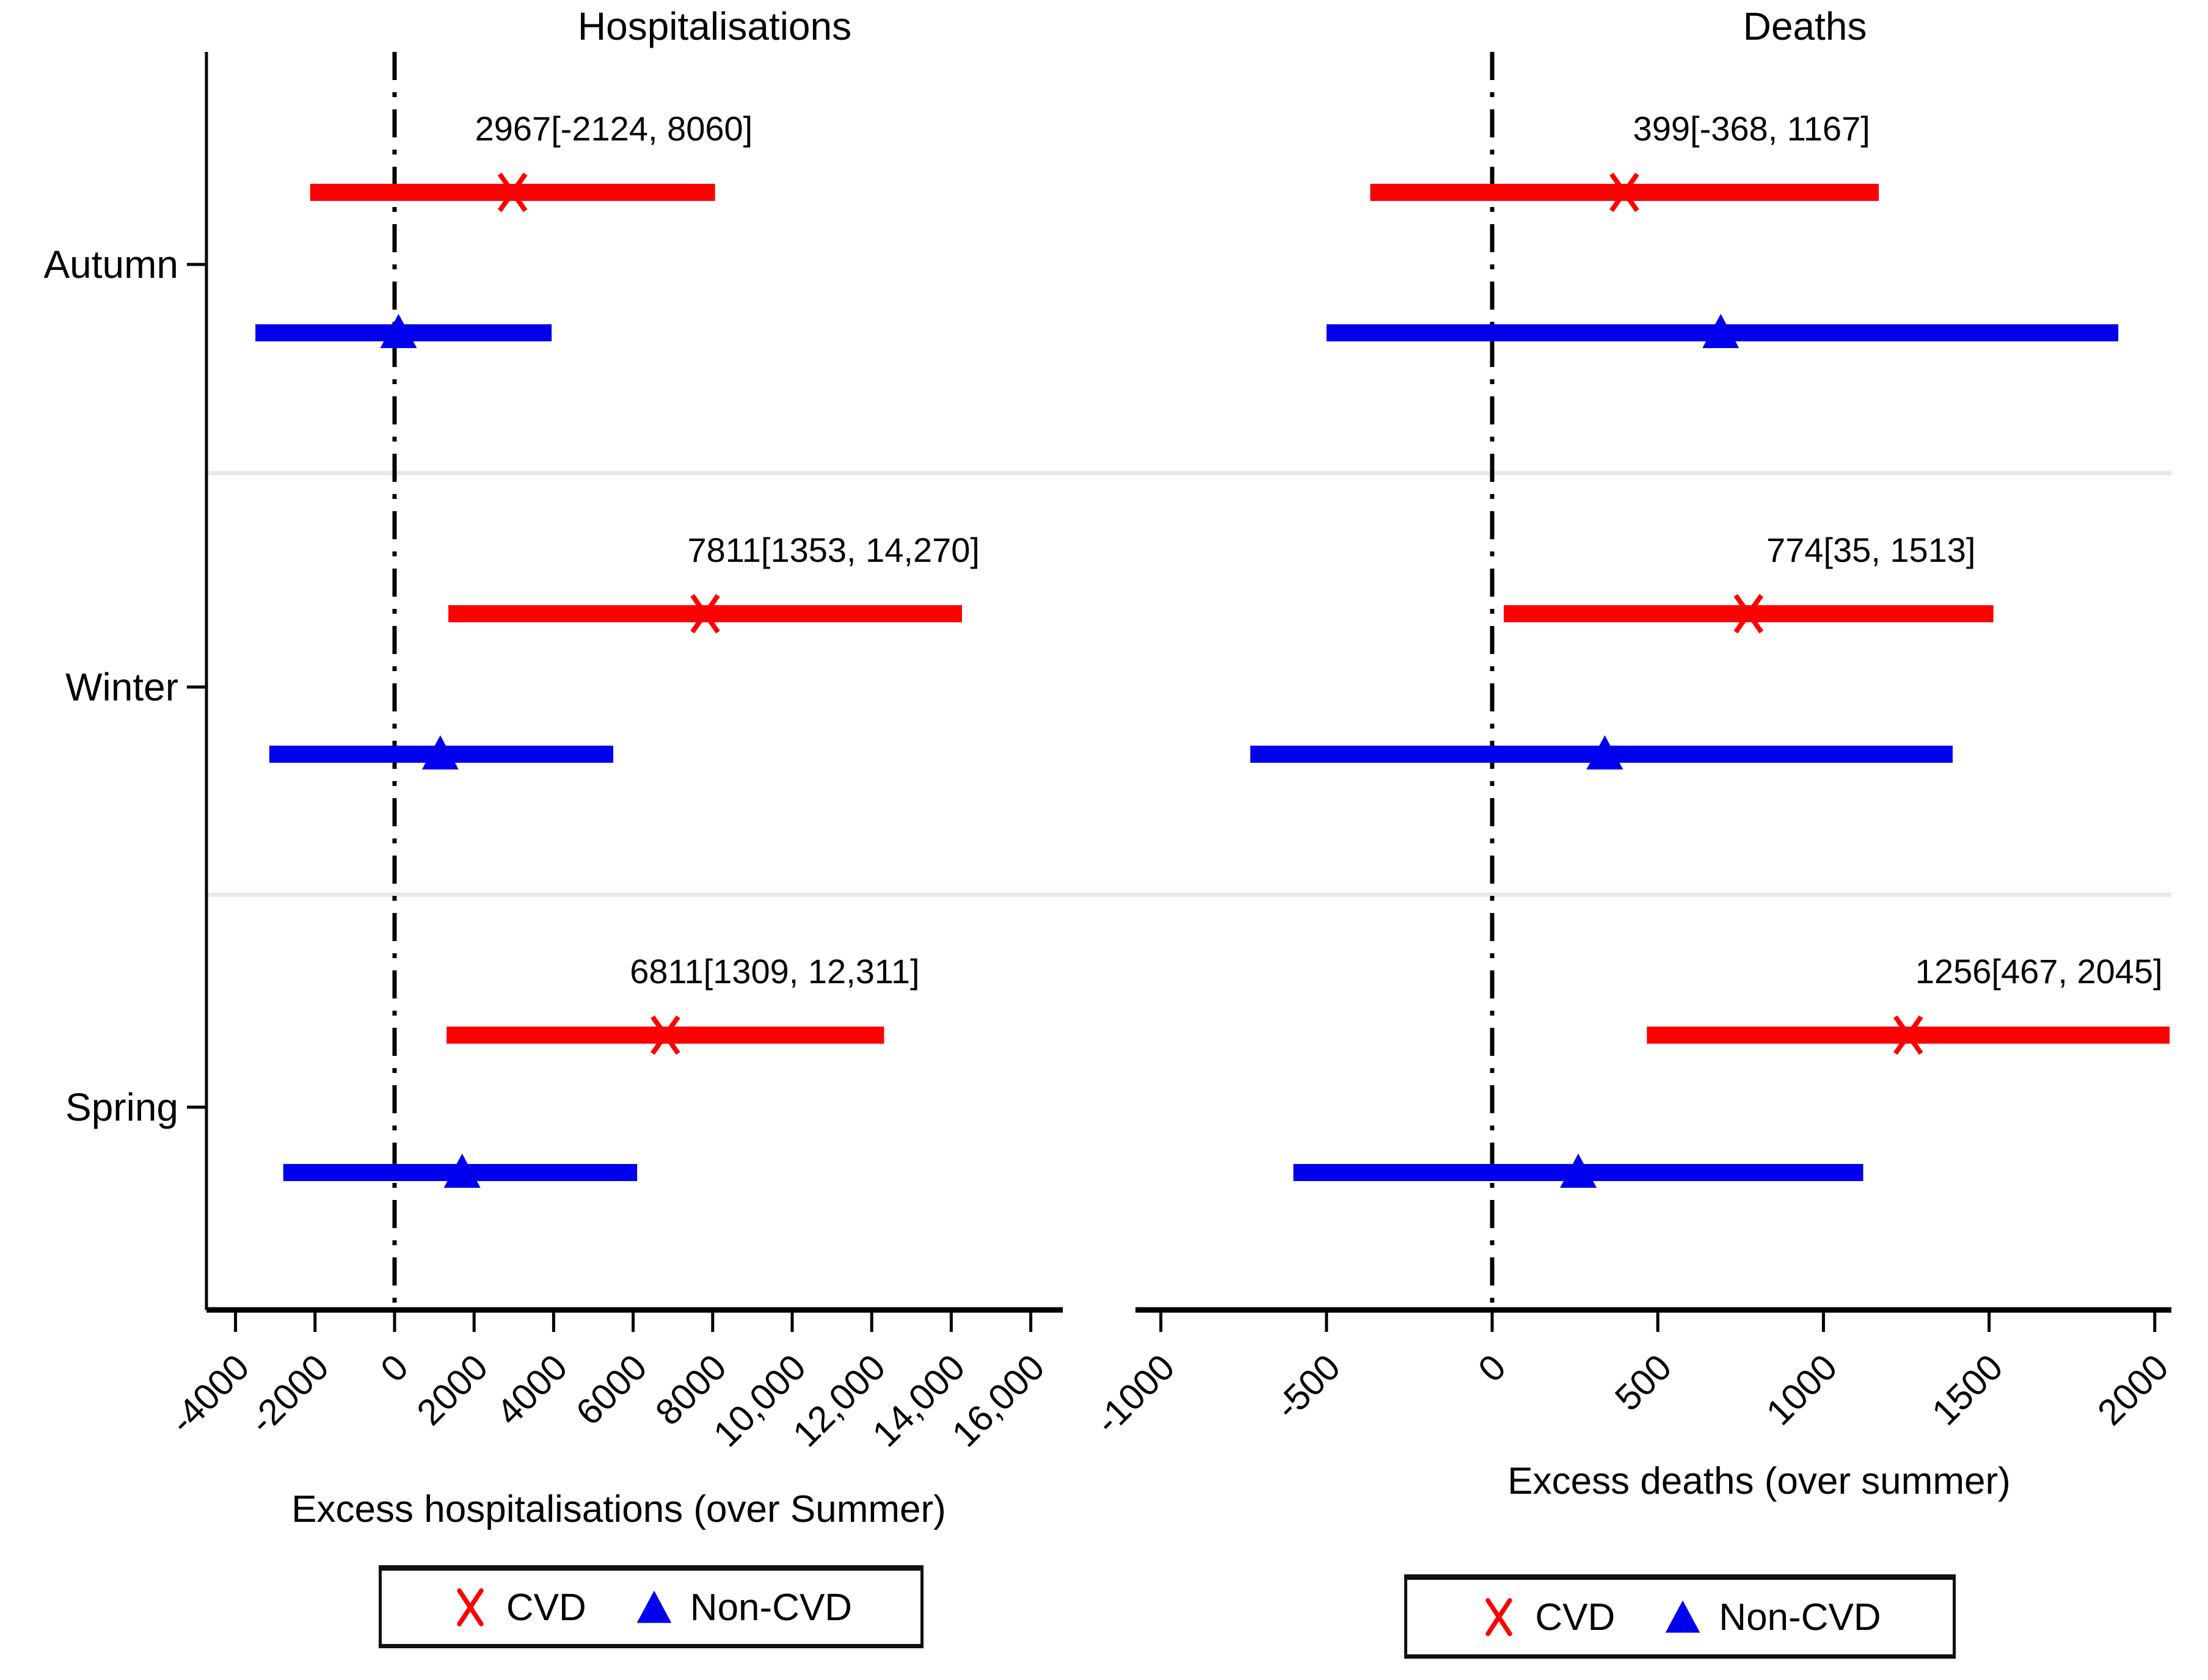  I want to click on legend-deaths: CVD Non-CVD, so click(1680, 1616).